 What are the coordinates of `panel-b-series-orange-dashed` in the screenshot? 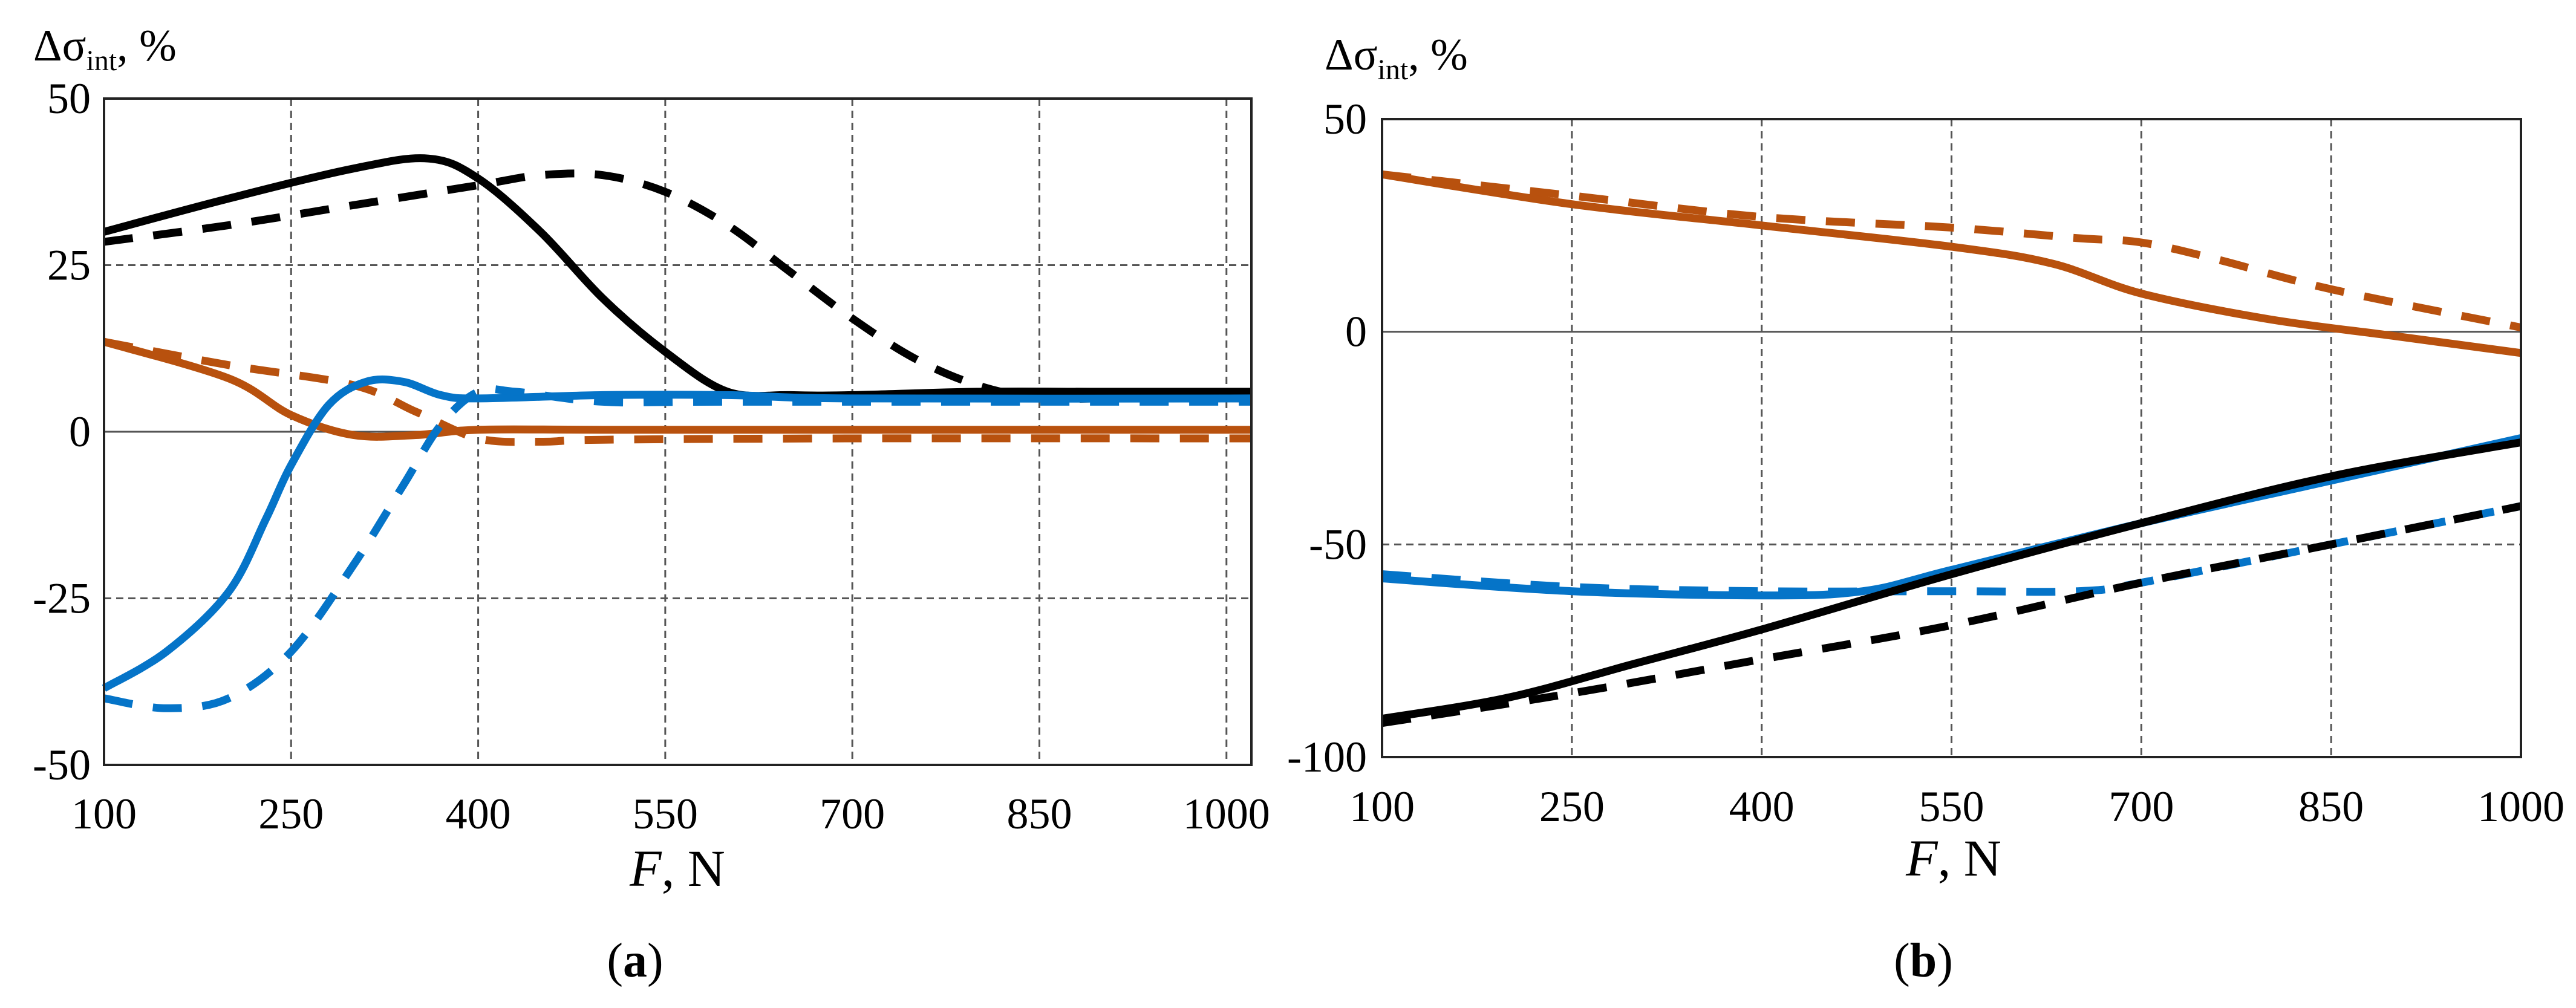 It's located at (1951, 250).